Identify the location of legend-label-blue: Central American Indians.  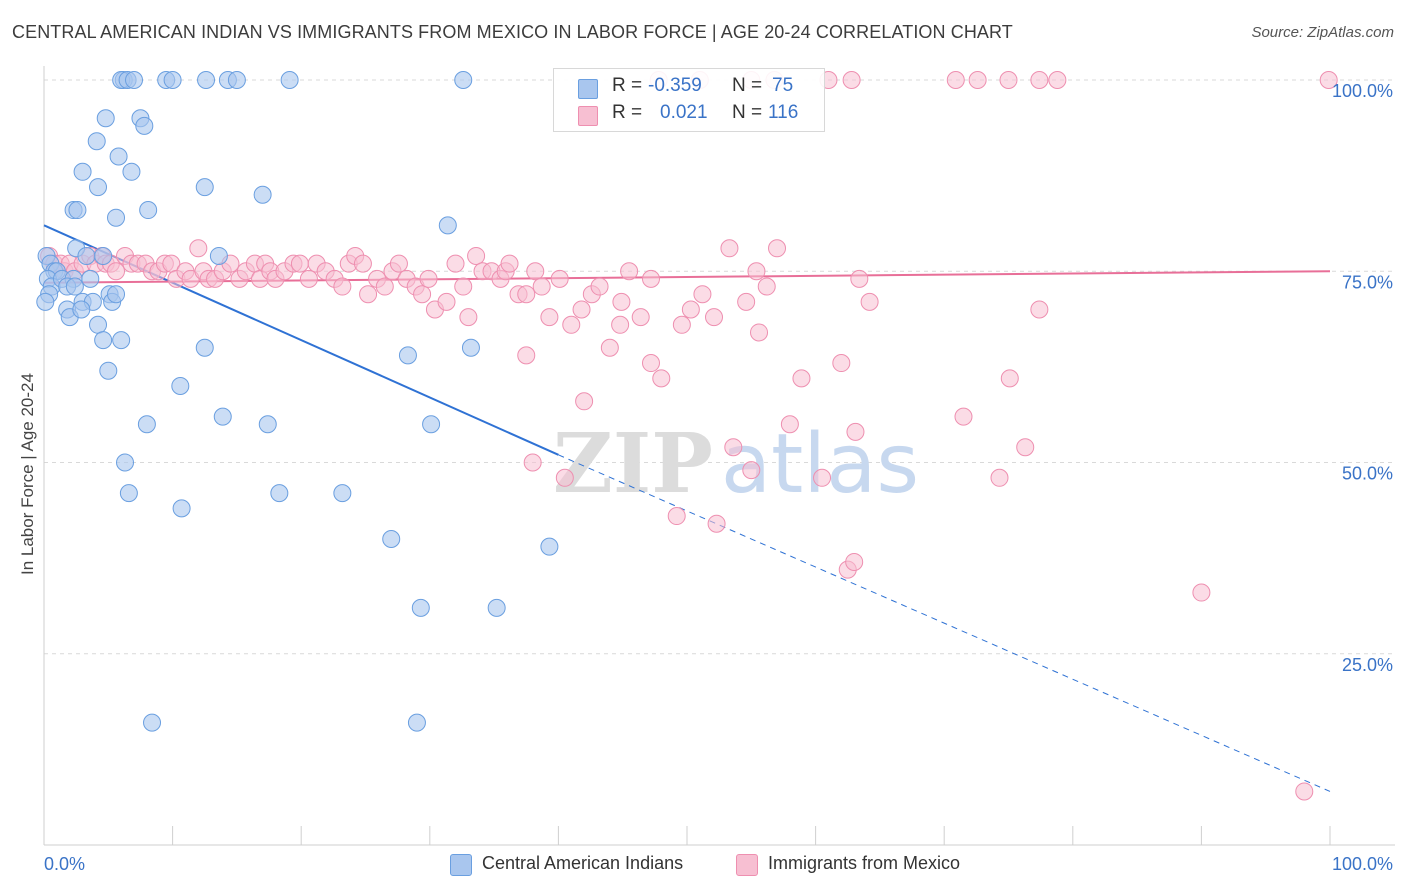
(583, 863).